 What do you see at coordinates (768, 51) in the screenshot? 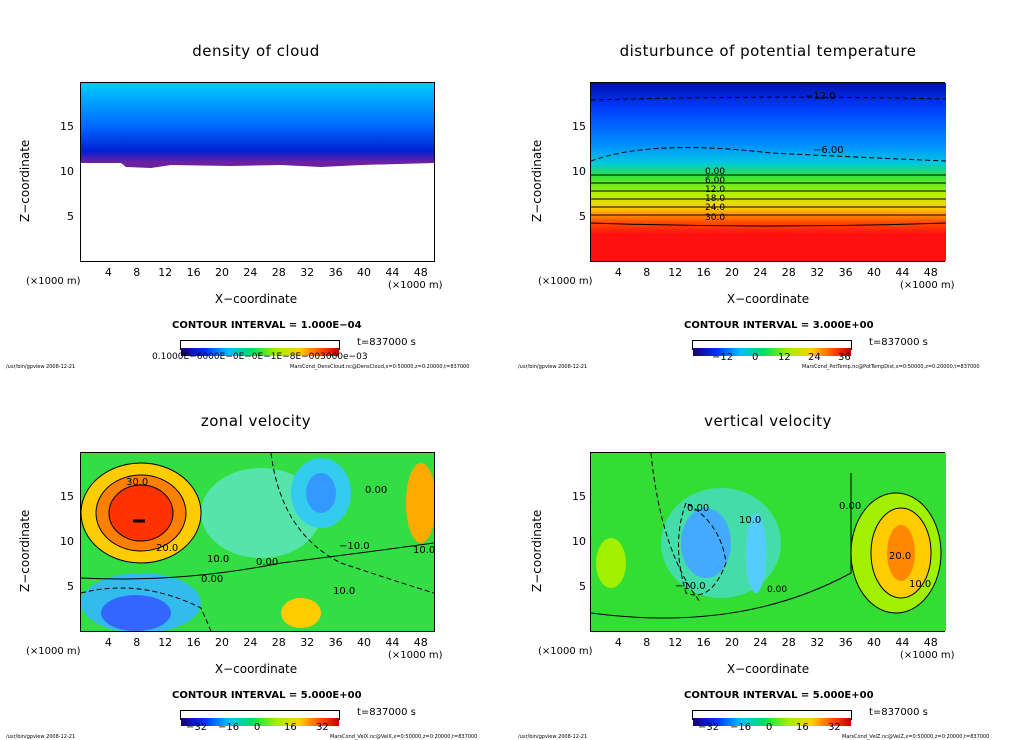
I see `panel-title: disturbunce of potential temperature` at bounding box center [768, 51].